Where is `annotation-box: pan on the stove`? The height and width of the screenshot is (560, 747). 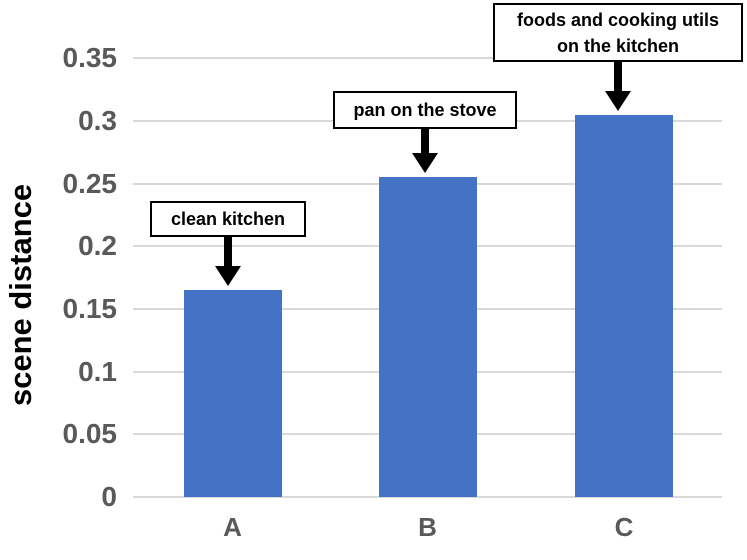 annotation-box: pan on the stove is located at coordinates (425, 110).